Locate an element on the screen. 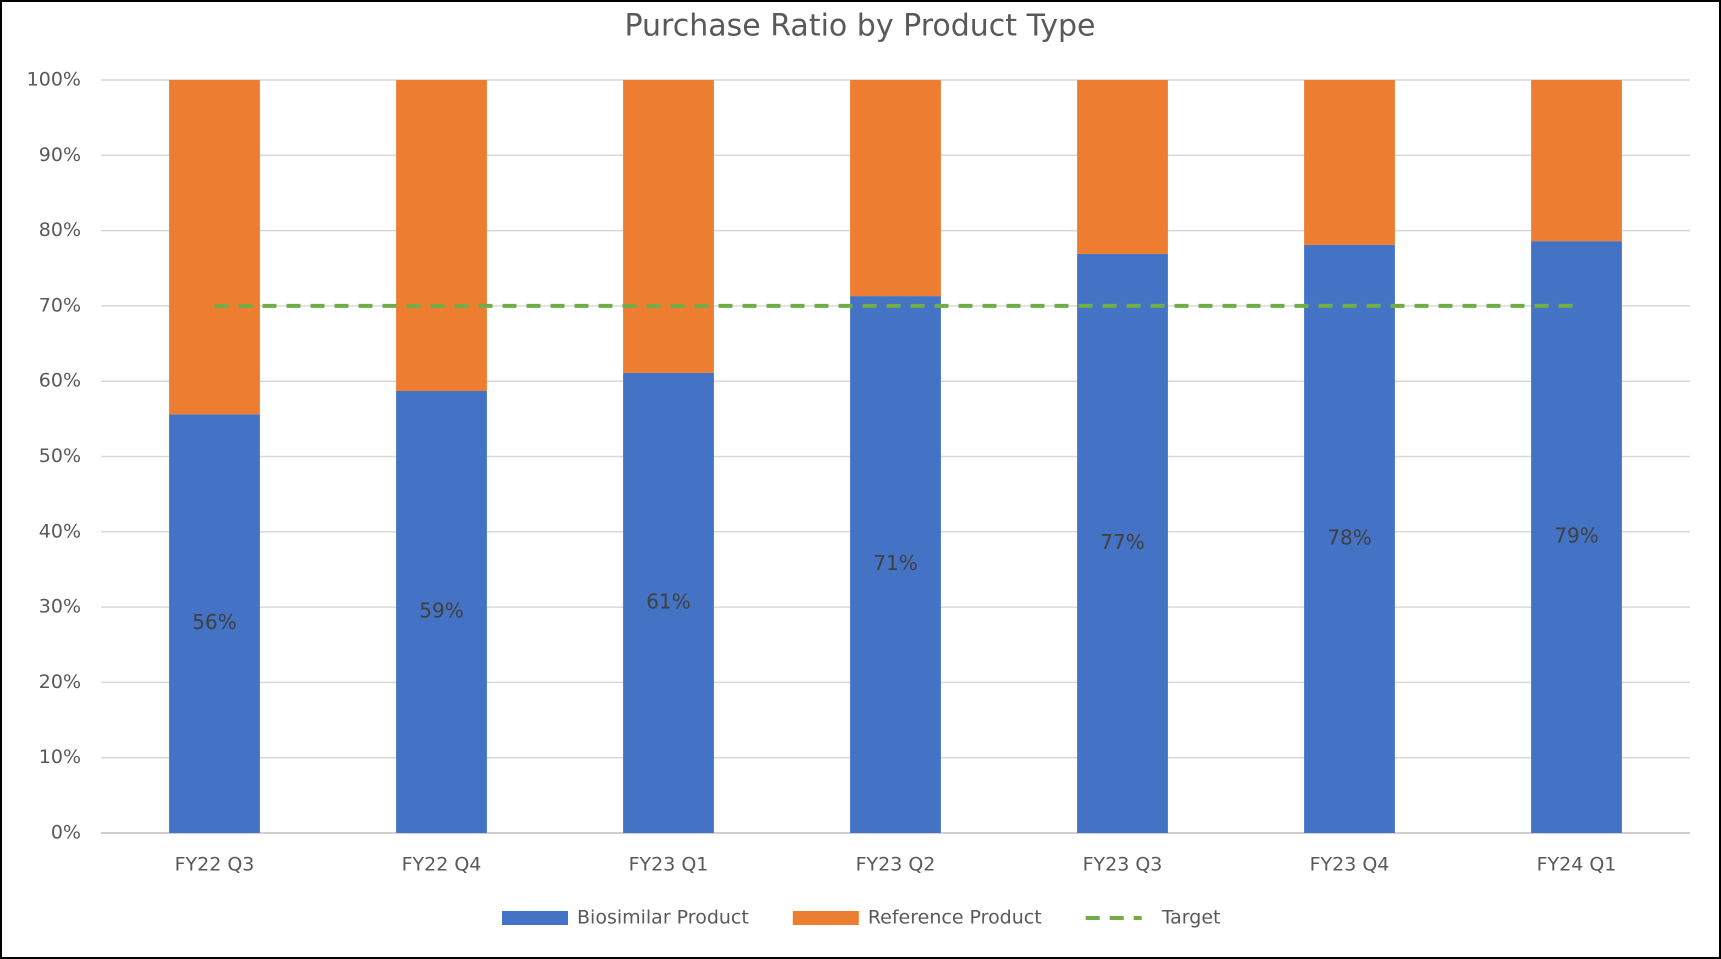  y-tick-label: 10% is located at coordinates (60, 757).